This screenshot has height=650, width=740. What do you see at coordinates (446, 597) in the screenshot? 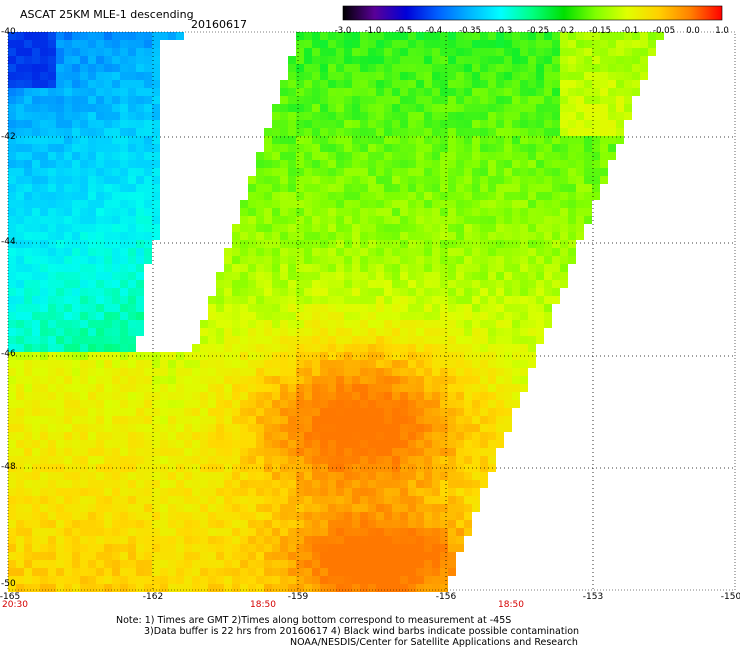
I see `lon-label: -156` at bounding box center [446, 597].